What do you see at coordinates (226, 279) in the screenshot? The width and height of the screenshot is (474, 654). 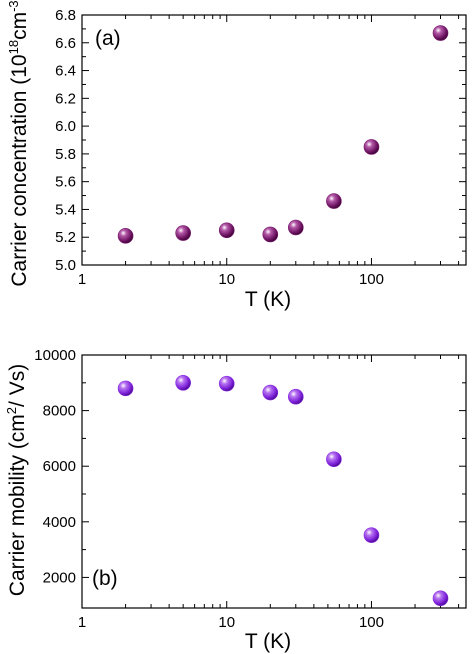 I see `panel-a-xtick-label: 10` at bounding box center [226, 279].